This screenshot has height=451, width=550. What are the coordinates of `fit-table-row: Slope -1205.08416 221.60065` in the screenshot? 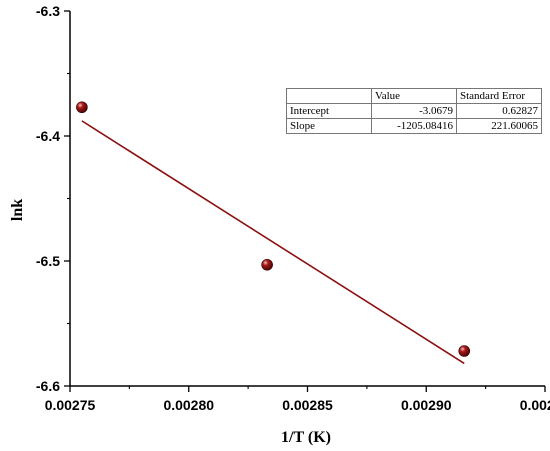 It's located at (414, 126).